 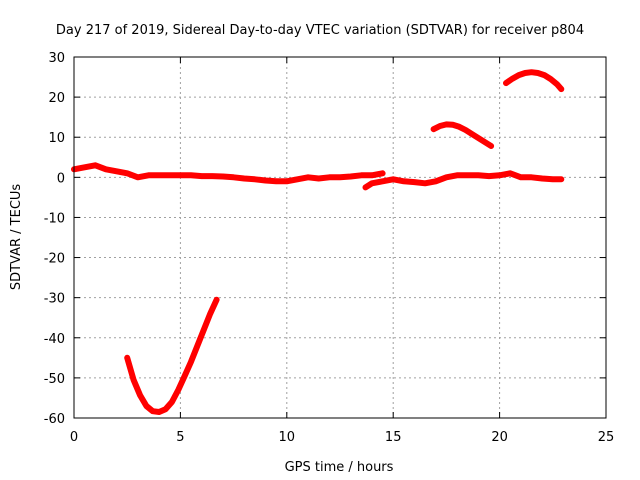 What do you see at coordinates (287, 437) in the screenshot?
I see `x-tick-label: 10` at bounding box center [287, 437].